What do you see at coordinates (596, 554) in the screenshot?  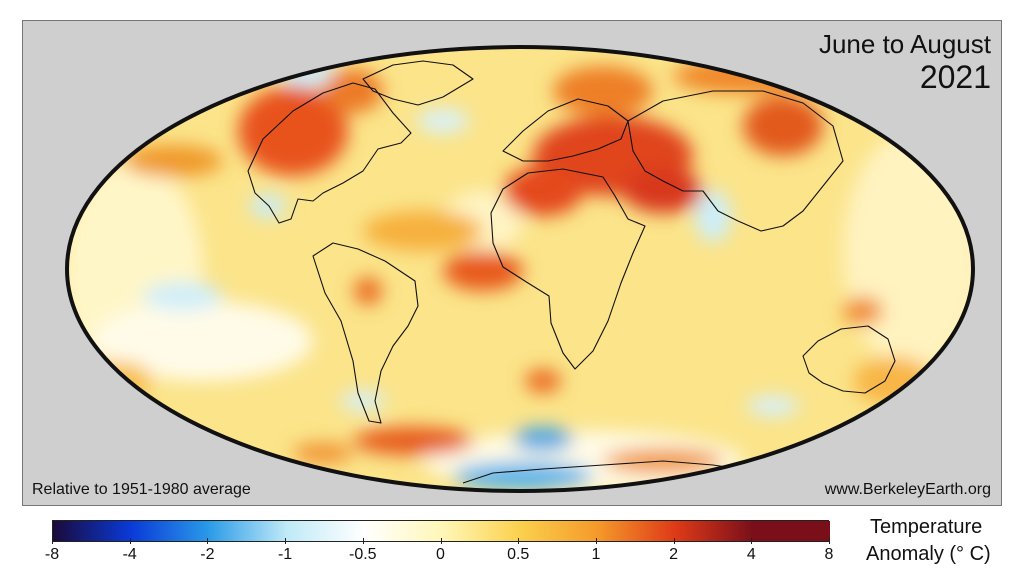 I see `colorbar-tick-label: 1` at bounding box center [596, 554].